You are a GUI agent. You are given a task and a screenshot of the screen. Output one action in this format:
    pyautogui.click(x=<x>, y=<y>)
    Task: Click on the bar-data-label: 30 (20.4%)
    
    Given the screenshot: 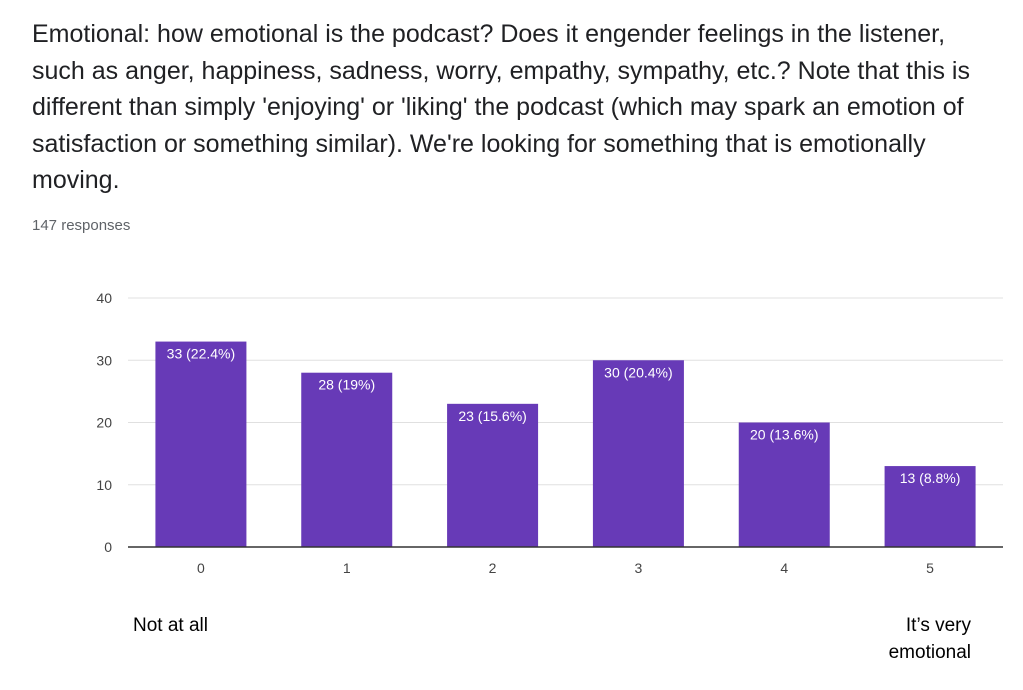 What is the action you would take?
    pyautogui.click(x=638, y=372)
    